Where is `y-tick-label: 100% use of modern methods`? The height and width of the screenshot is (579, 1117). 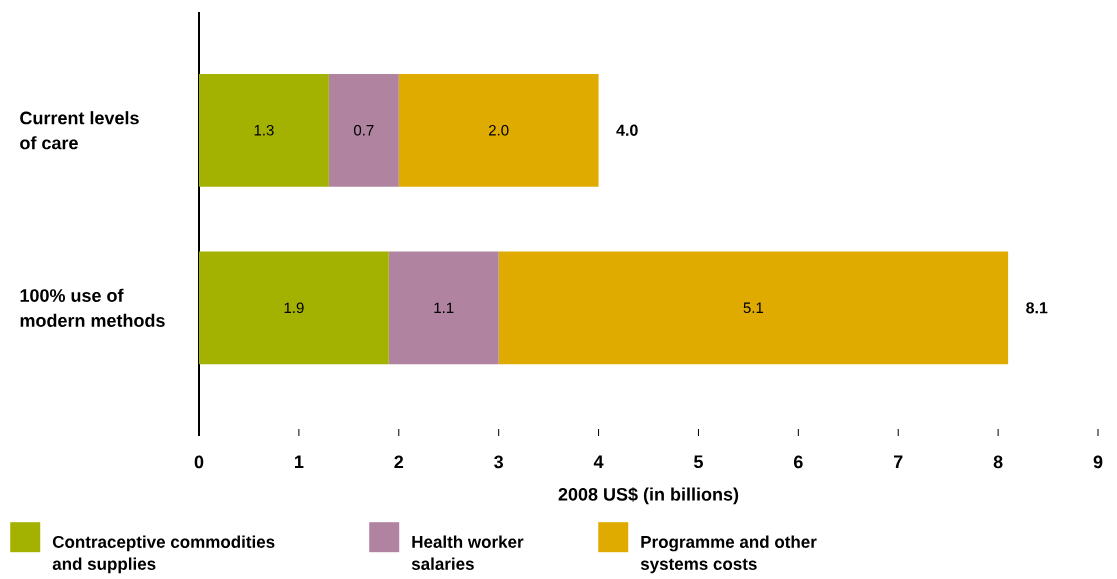 y-tick-label: 100% use of modern methods is located at coordinates (92, 307).